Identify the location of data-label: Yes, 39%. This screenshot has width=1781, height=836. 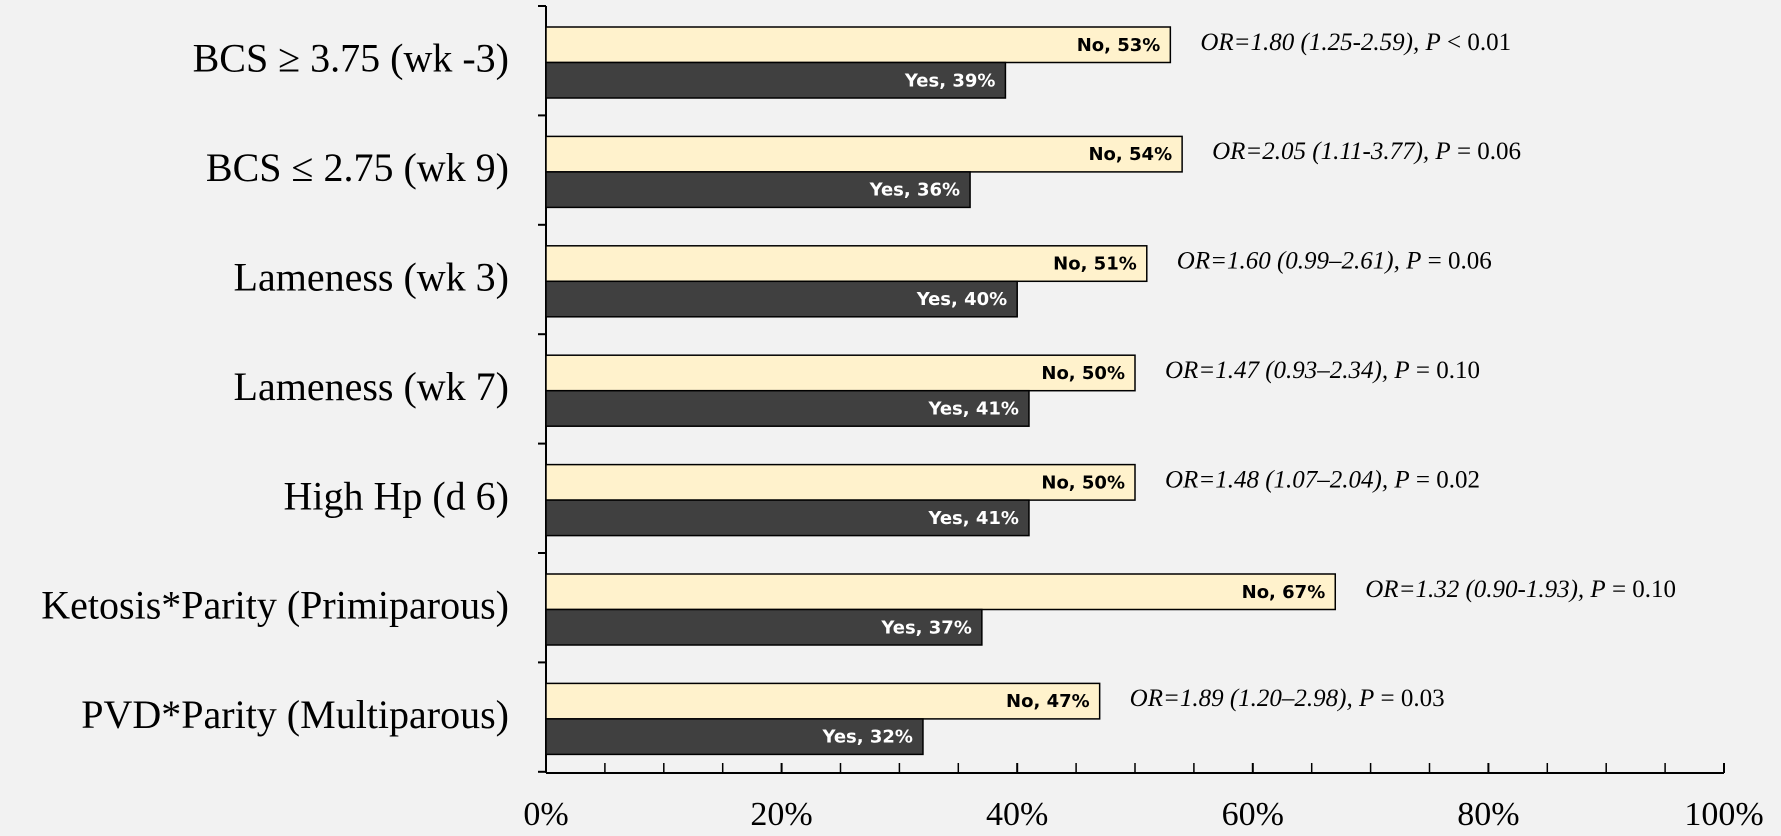
(950, 80).